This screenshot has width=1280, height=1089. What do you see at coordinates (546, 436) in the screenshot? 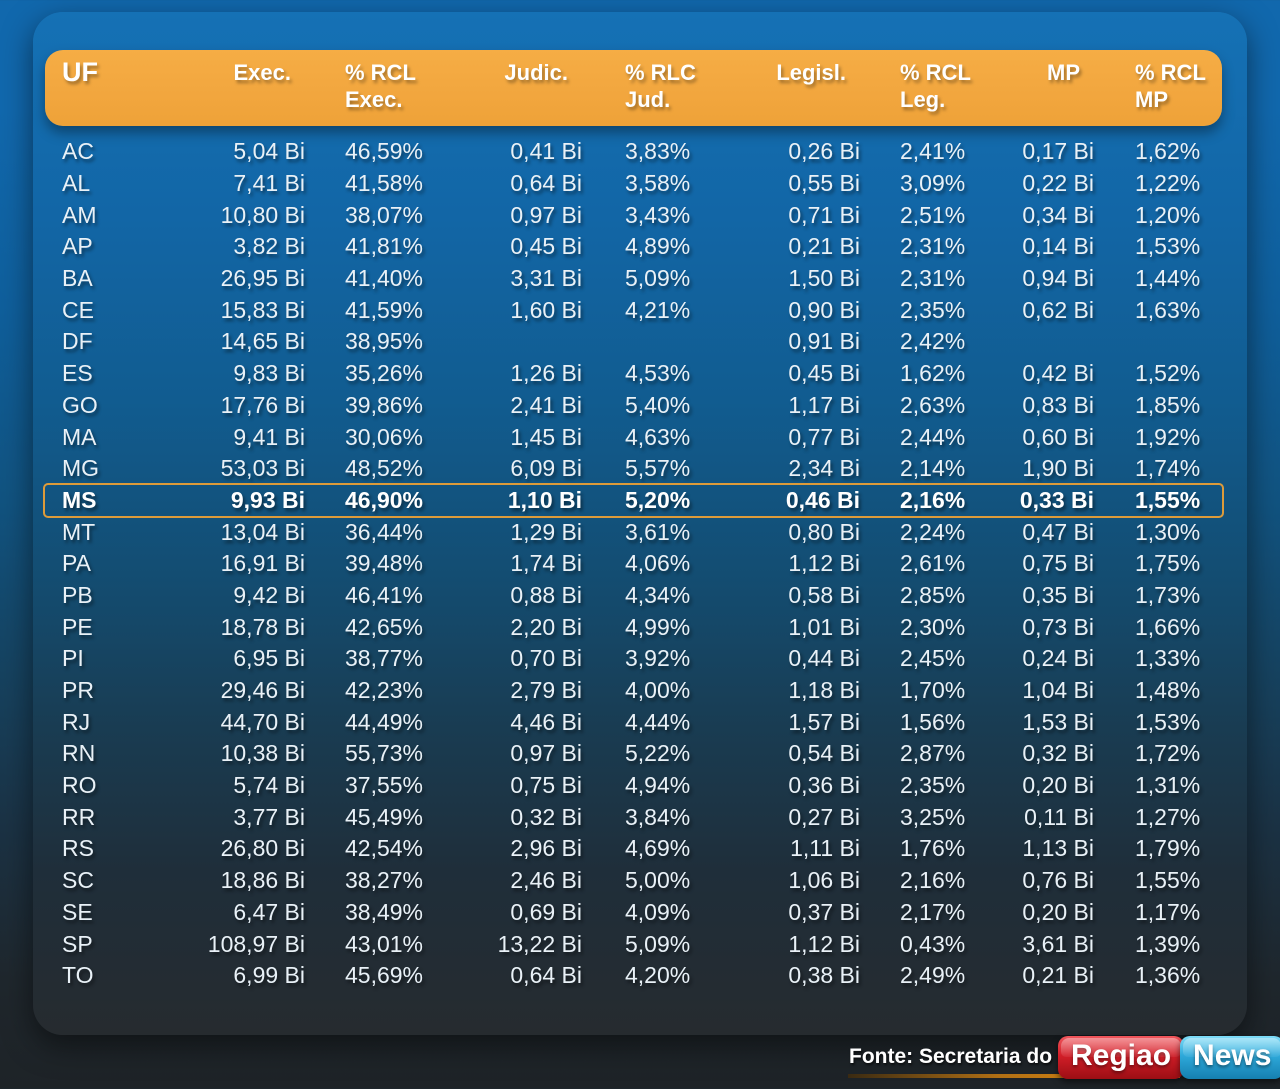
I see `table-cell: 1,45 Bi` at bounding box center [546, 436].